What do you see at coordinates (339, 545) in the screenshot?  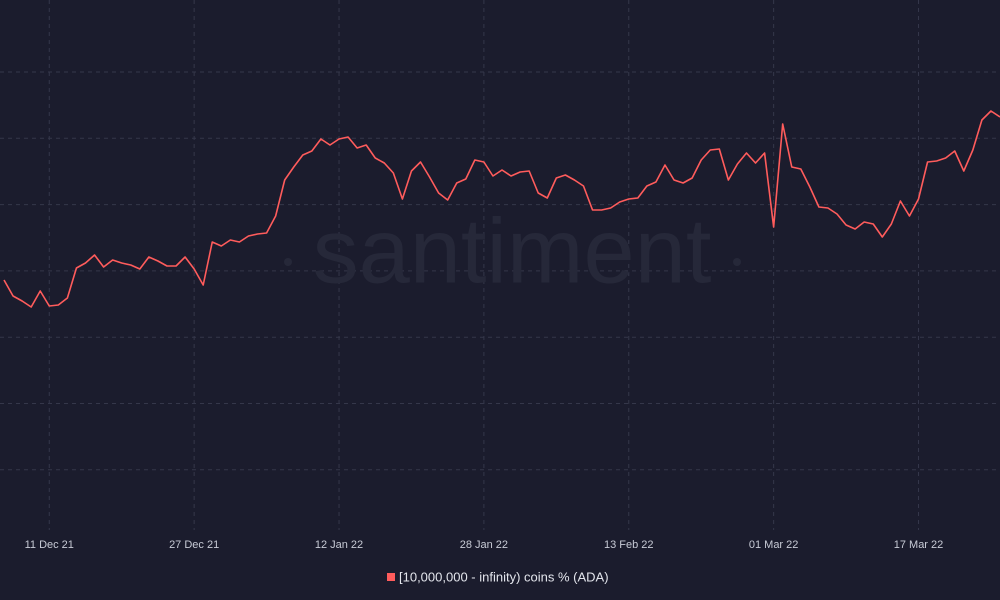 I see `x-tick-label: 12 Jan 22` at bounding box center [339, 545].